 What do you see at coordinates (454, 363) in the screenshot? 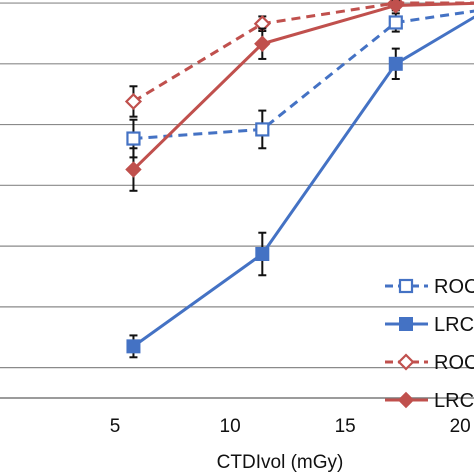
I see `legend-label-2: ROC` at bounding box center [454, 363].